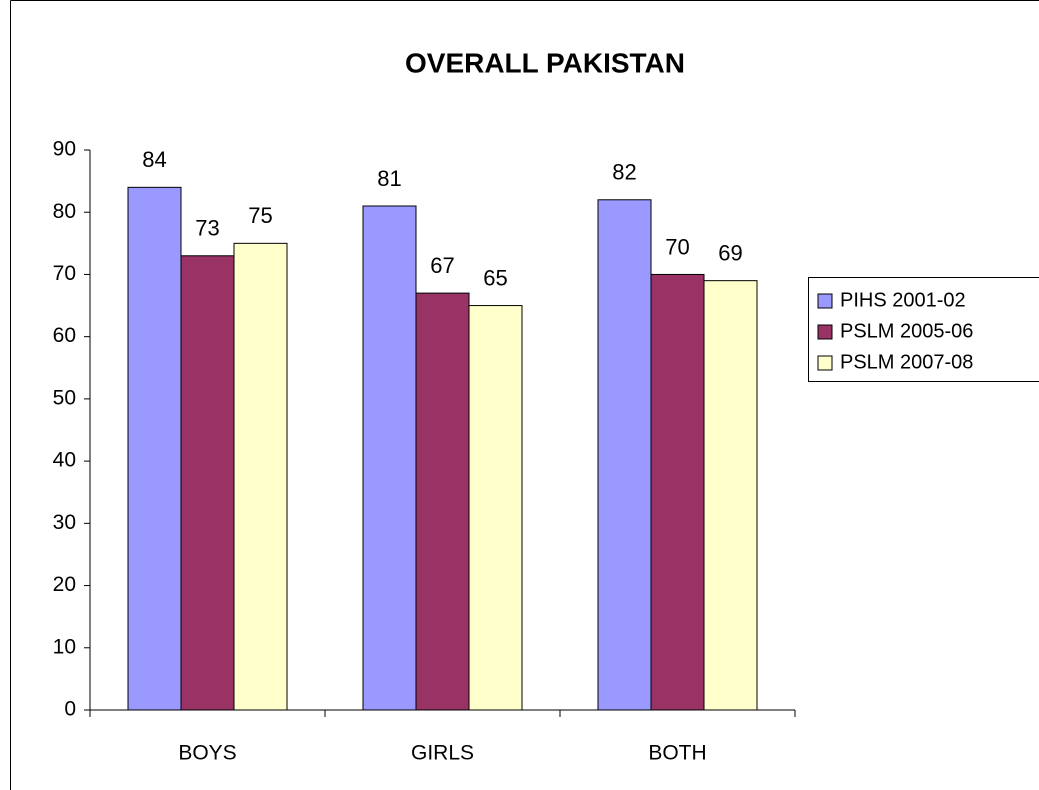 This screenshot has height=790, width=1039. I want to click on y-tick-label: 80, so click(64, 211).